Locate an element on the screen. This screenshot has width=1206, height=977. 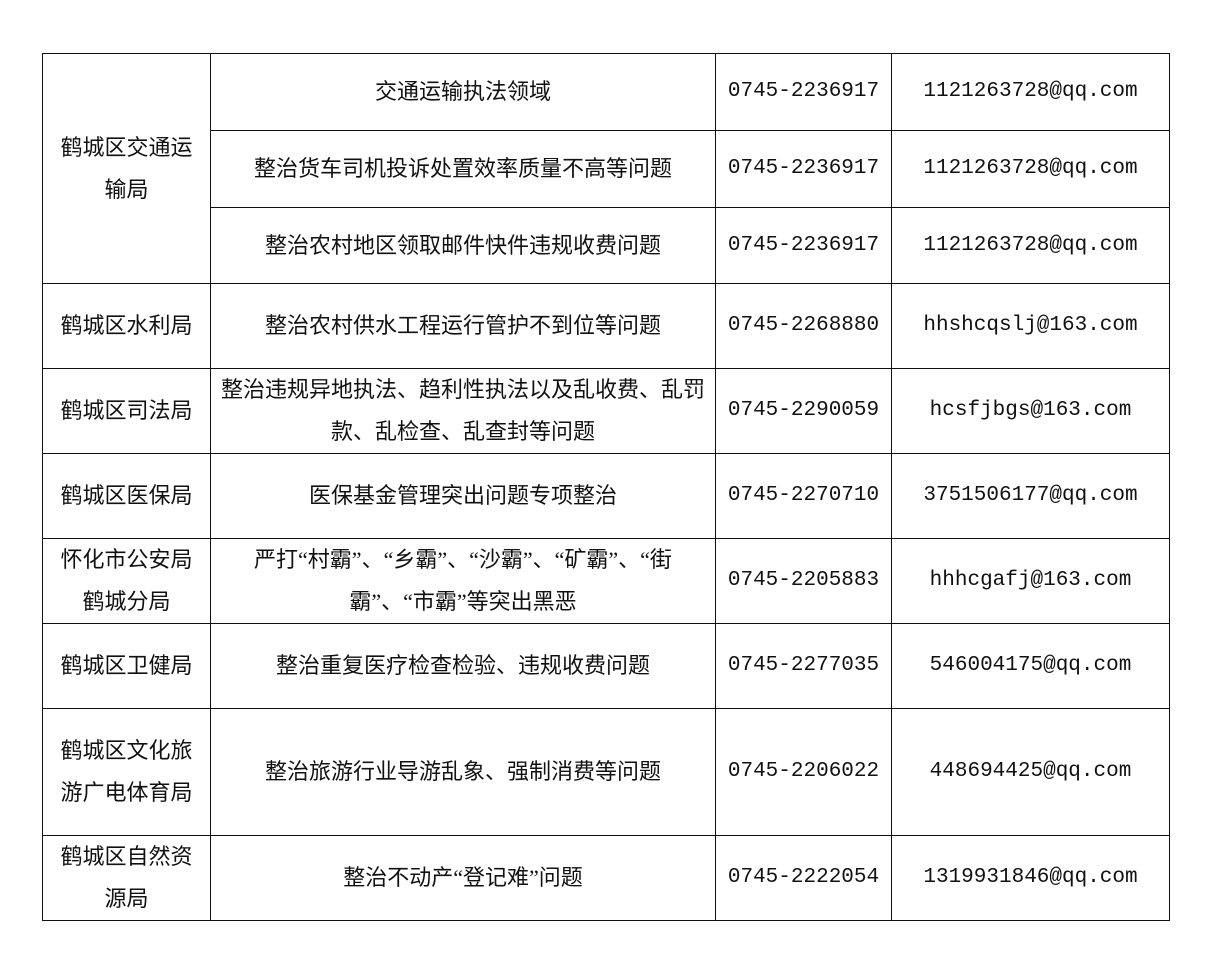
phone-cell: 0745-2205883 is located at coordinates (803, 581).